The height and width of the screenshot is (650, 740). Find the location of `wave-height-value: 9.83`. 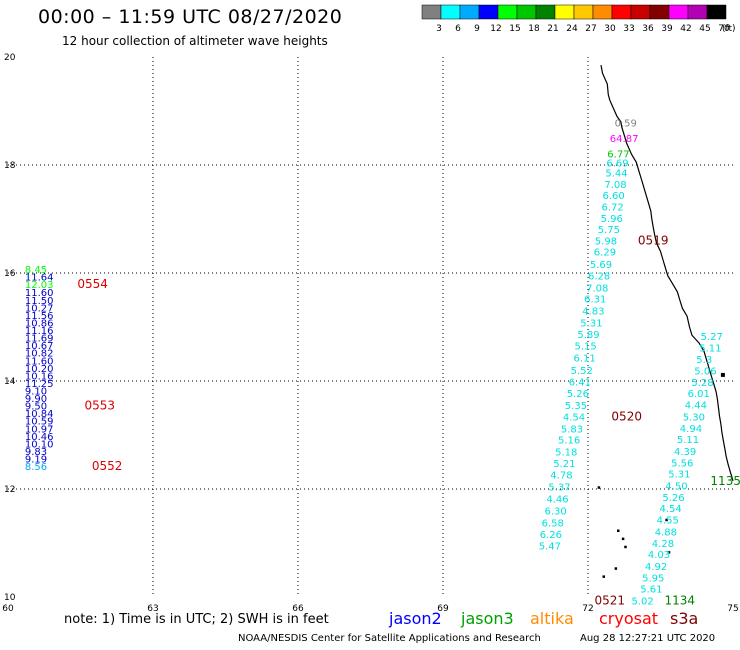

wave-height-value: 9.83 is located at coordinates (36, 452).